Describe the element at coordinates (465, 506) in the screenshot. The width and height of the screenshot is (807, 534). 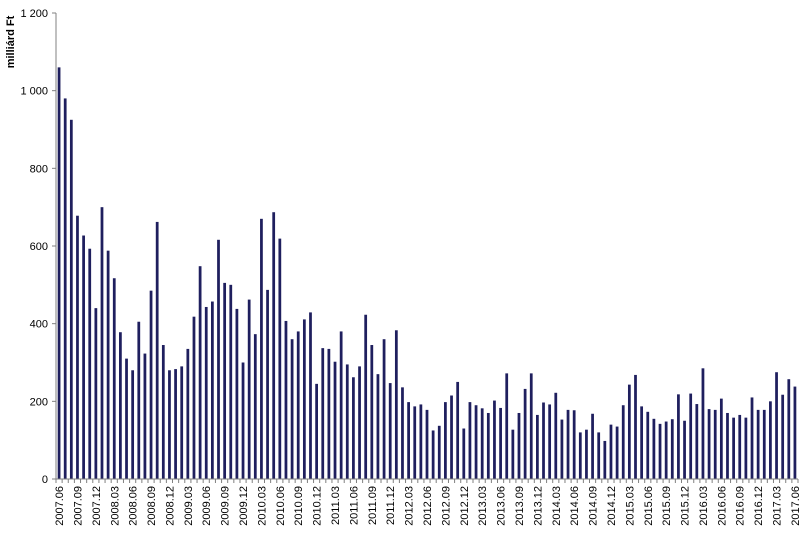
I see `x-tick-label: 2012.12` at that location.